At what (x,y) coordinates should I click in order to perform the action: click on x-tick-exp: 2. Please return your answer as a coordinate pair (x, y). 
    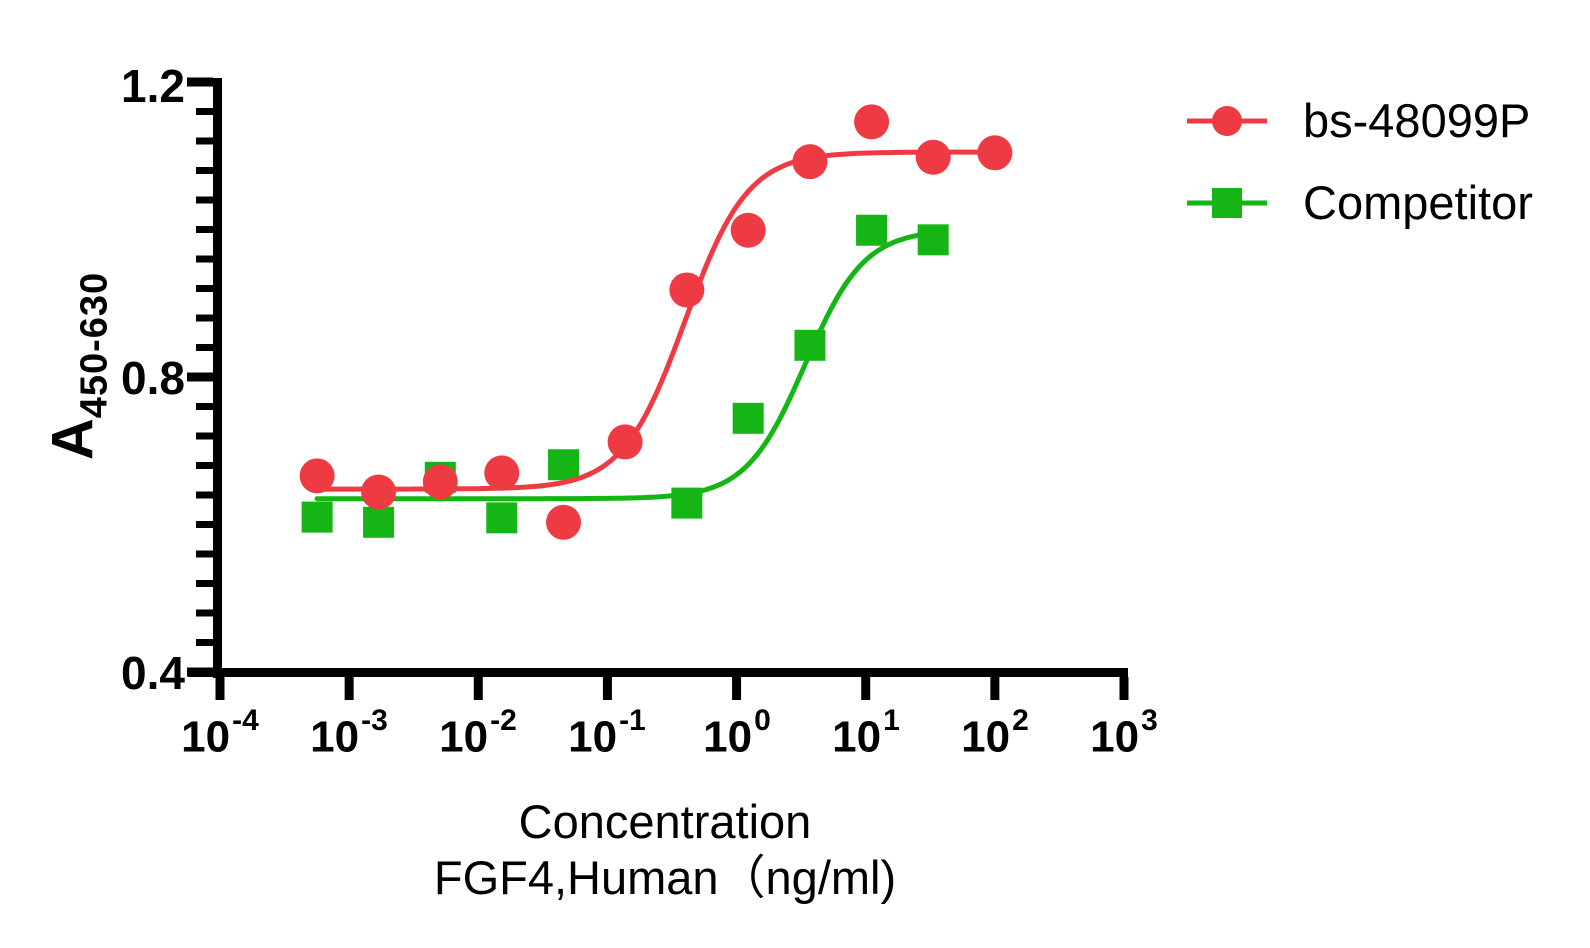
    Looking at the image, I should click on (1020, 720).